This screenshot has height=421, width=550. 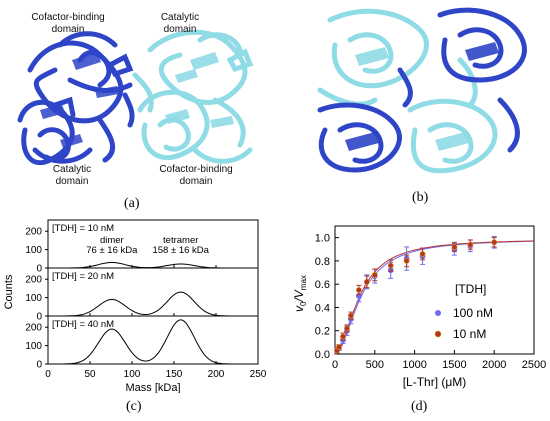 What do you see at coordinates (470, 289) in the screenshot?
I see `legend-title: [TDH]` at bounding box center [470, 289].